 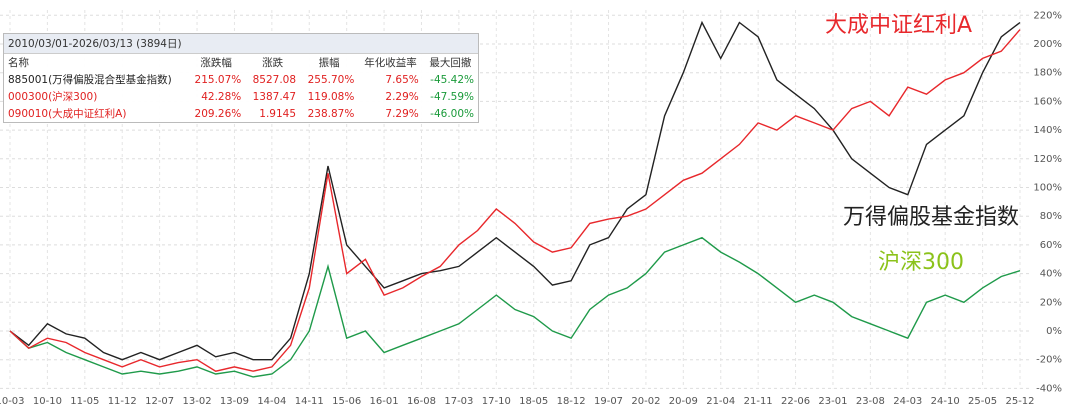 I want to click on table-cell: 7.65%, so click(x=402, y=79).